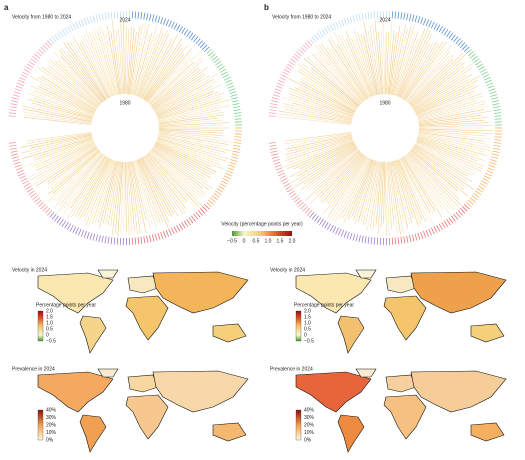 This screenshot has height=460, width=525. Describe the element at coordinates (51, 433) in the screenshot. I see `legend-tick: 10%` at that location.